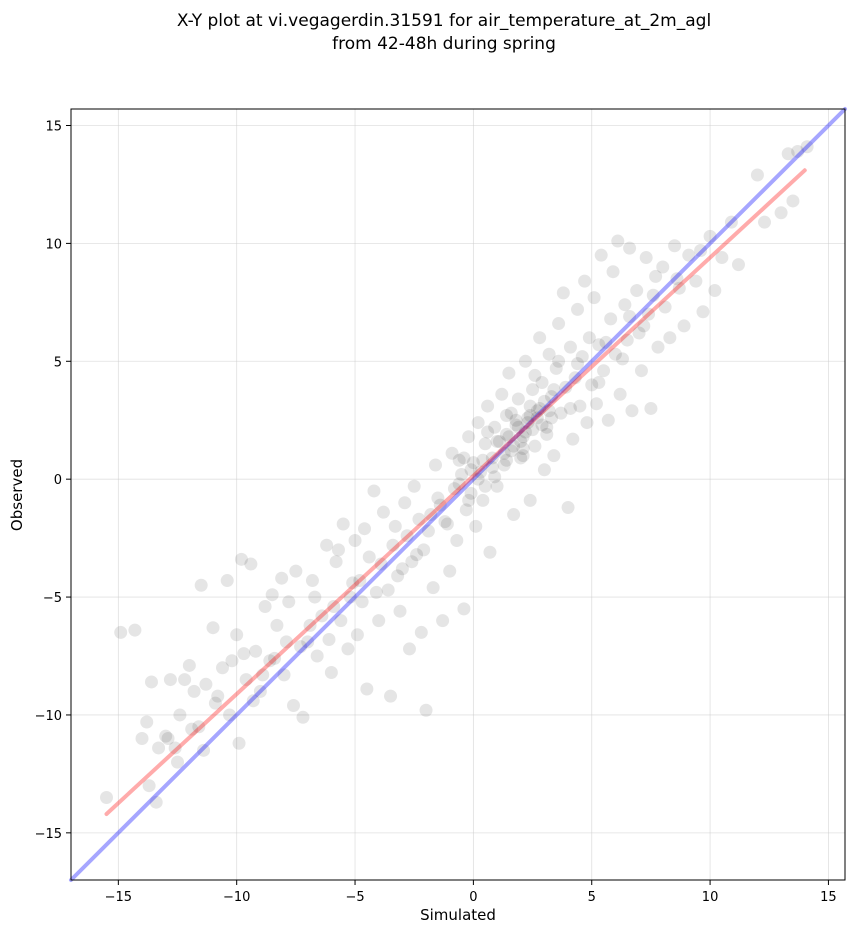  I want to click on y-tick-label: −5, so click(52, 598).